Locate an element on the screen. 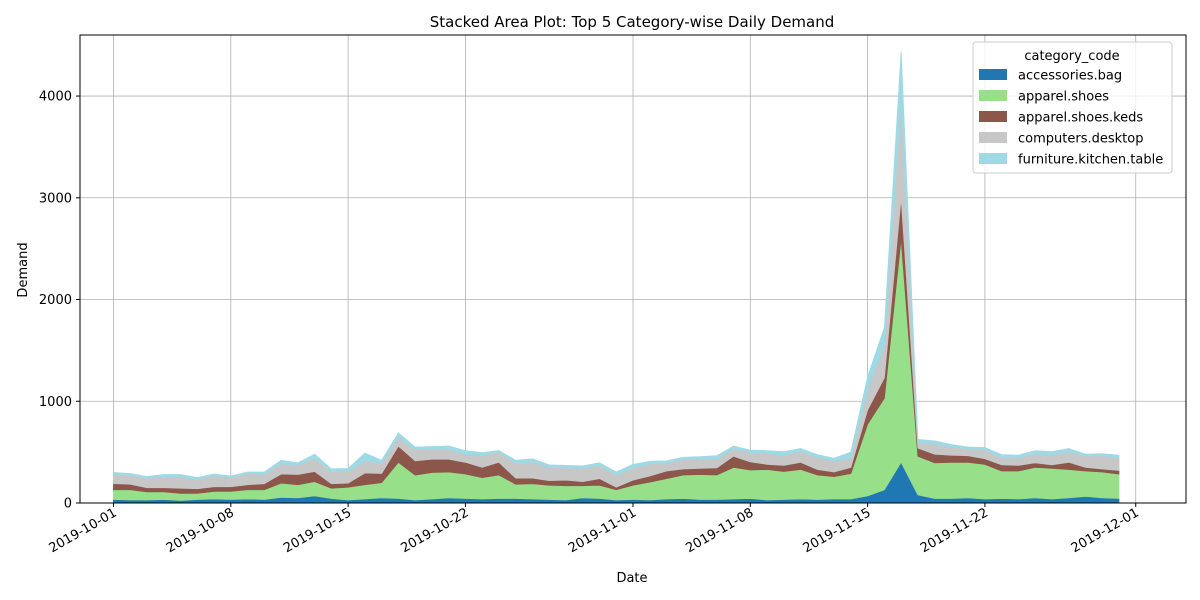 This screenshot has height=600, width=1200. y-tick-label: 2000 is located at coordinates (55, 300).